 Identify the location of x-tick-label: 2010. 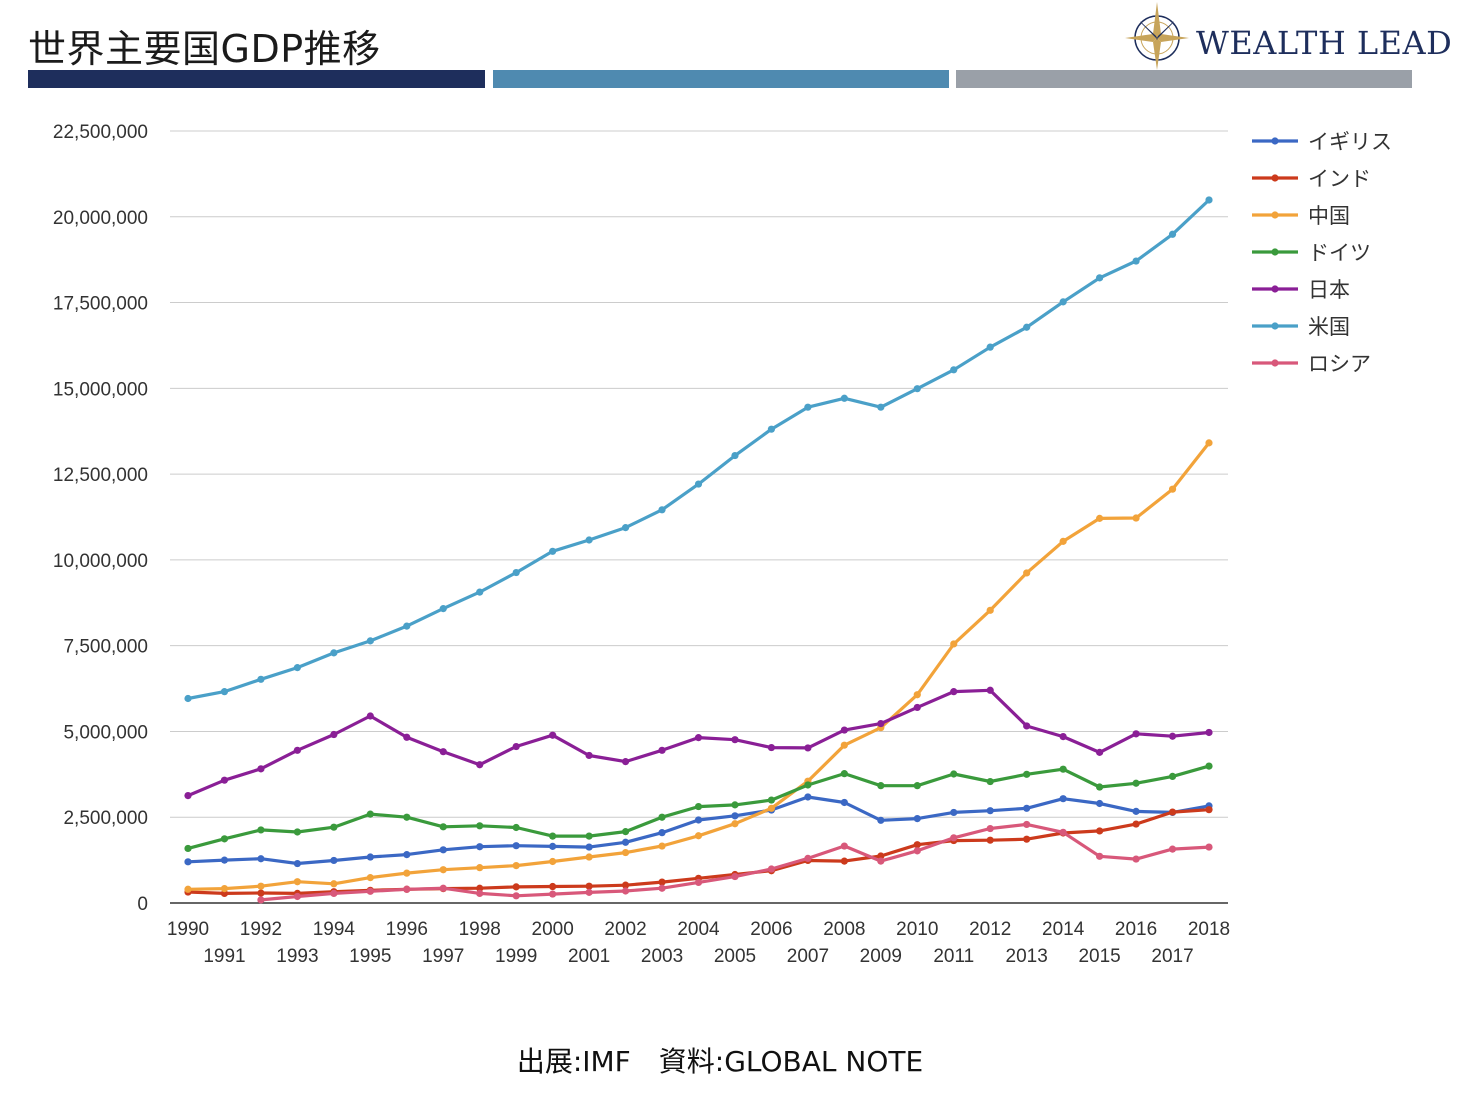
(917, 929).